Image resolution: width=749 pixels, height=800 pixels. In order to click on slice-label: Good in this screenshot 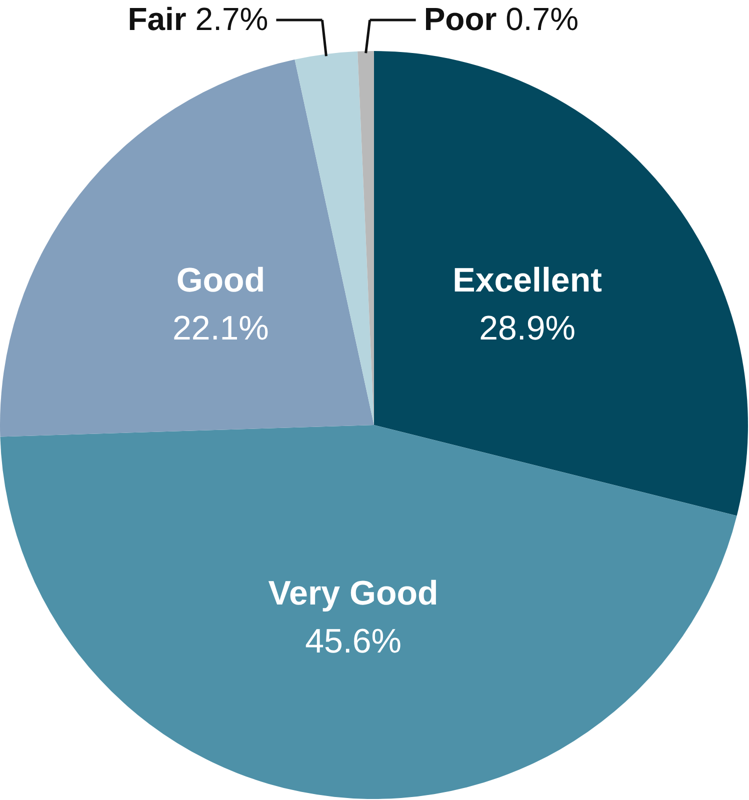, I will do `click(221, 280)`.